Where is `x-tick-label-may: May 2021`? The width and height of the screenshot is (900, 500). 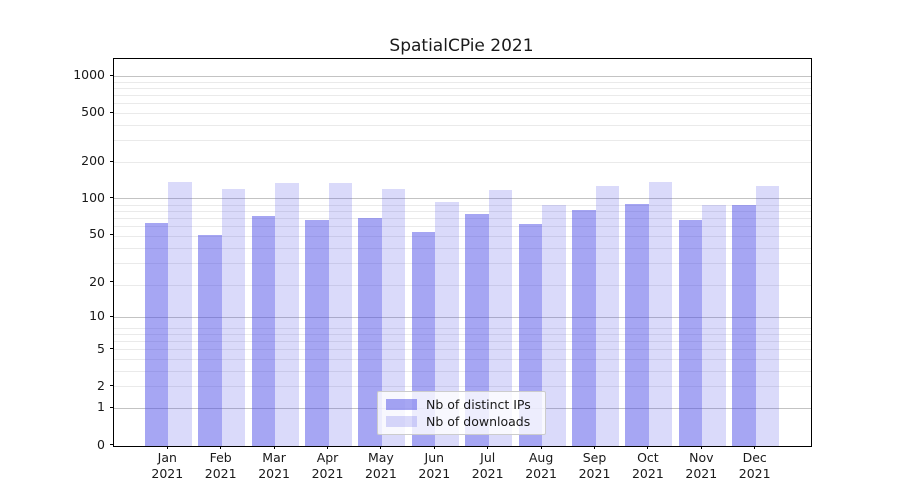 x-tick-label-may: May 2021 is located at coordinates (380, 465).